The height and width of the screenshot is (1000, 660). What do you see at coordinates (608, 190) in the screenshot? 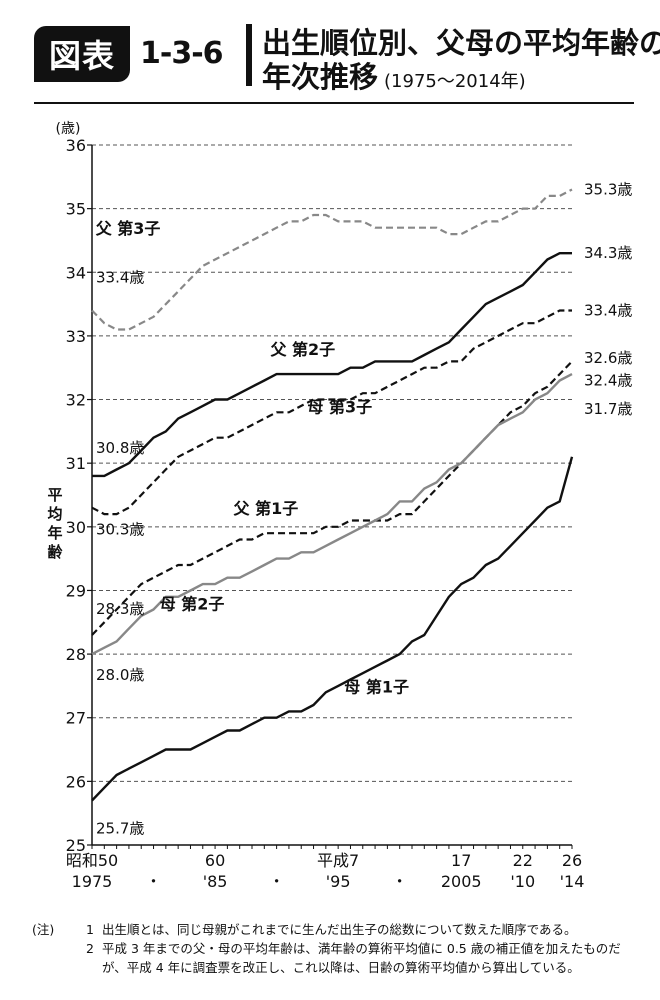
I see `end-value-label: 35.3歳` at bounding box center [608, 190].